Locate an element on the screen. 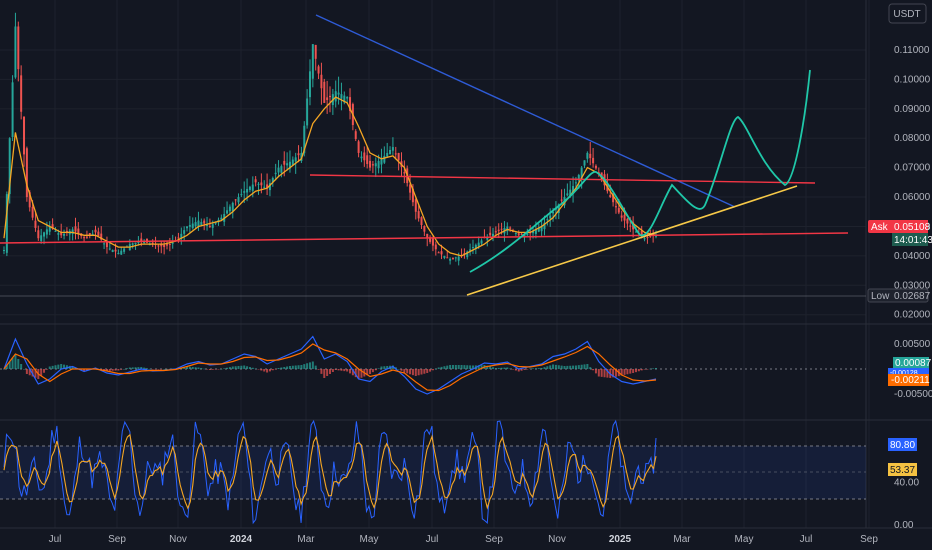 Image resolution: width=932 pixels, height=550 pixels. macd-tick-0: 0.00500 is located at coordinates (912, 344).